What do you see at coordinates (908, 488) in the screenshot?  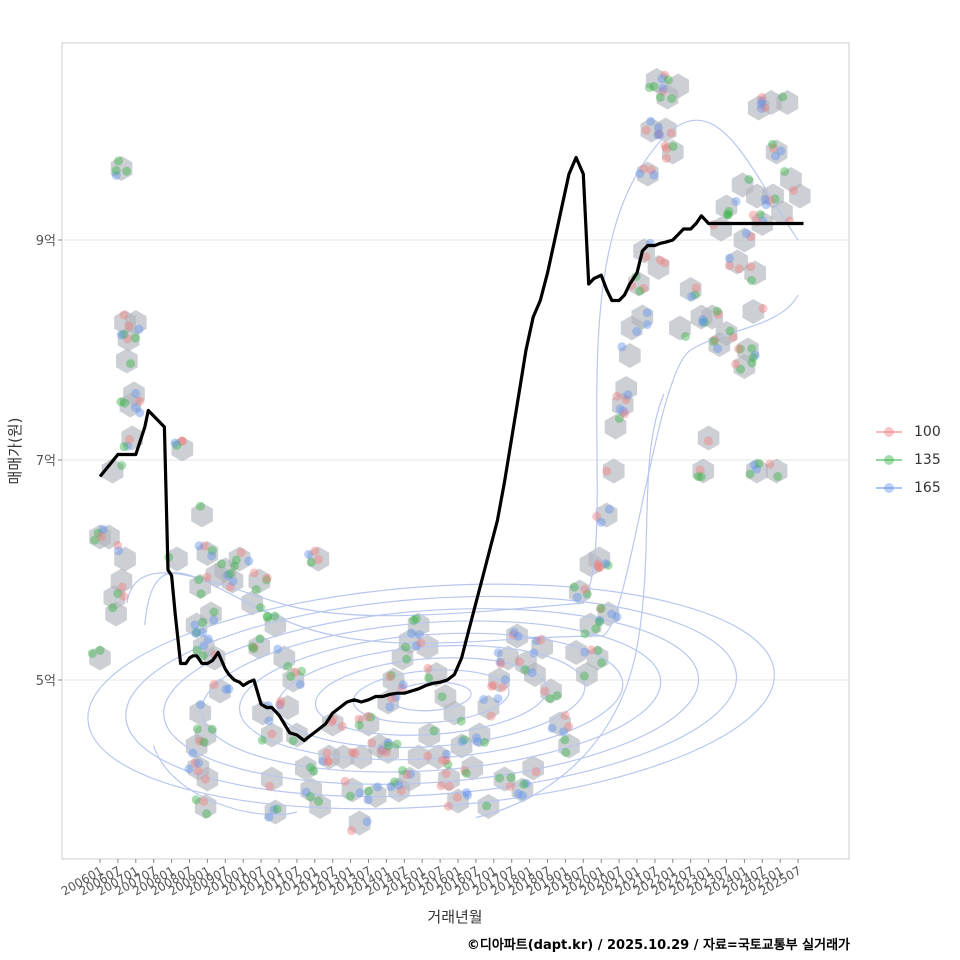 I see `legend-item-165: 165` at bounding box center [908, 488].